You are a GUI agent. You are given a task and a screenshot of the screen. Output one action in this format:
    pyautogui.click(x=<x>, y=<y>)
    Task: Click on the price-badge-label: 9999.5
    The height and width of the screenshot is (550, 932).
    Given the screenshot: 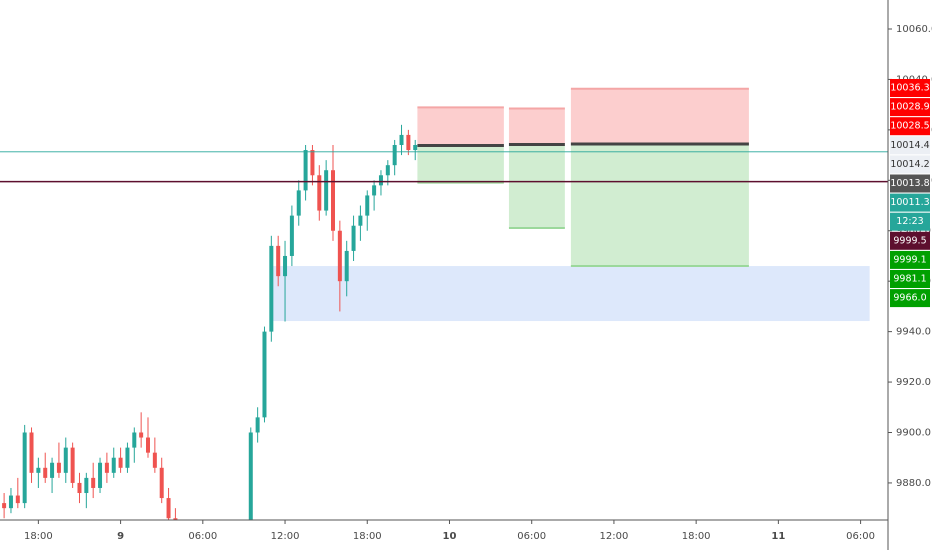 What is the action you would take?
    pyautogui.click(x=909, y=240)
    